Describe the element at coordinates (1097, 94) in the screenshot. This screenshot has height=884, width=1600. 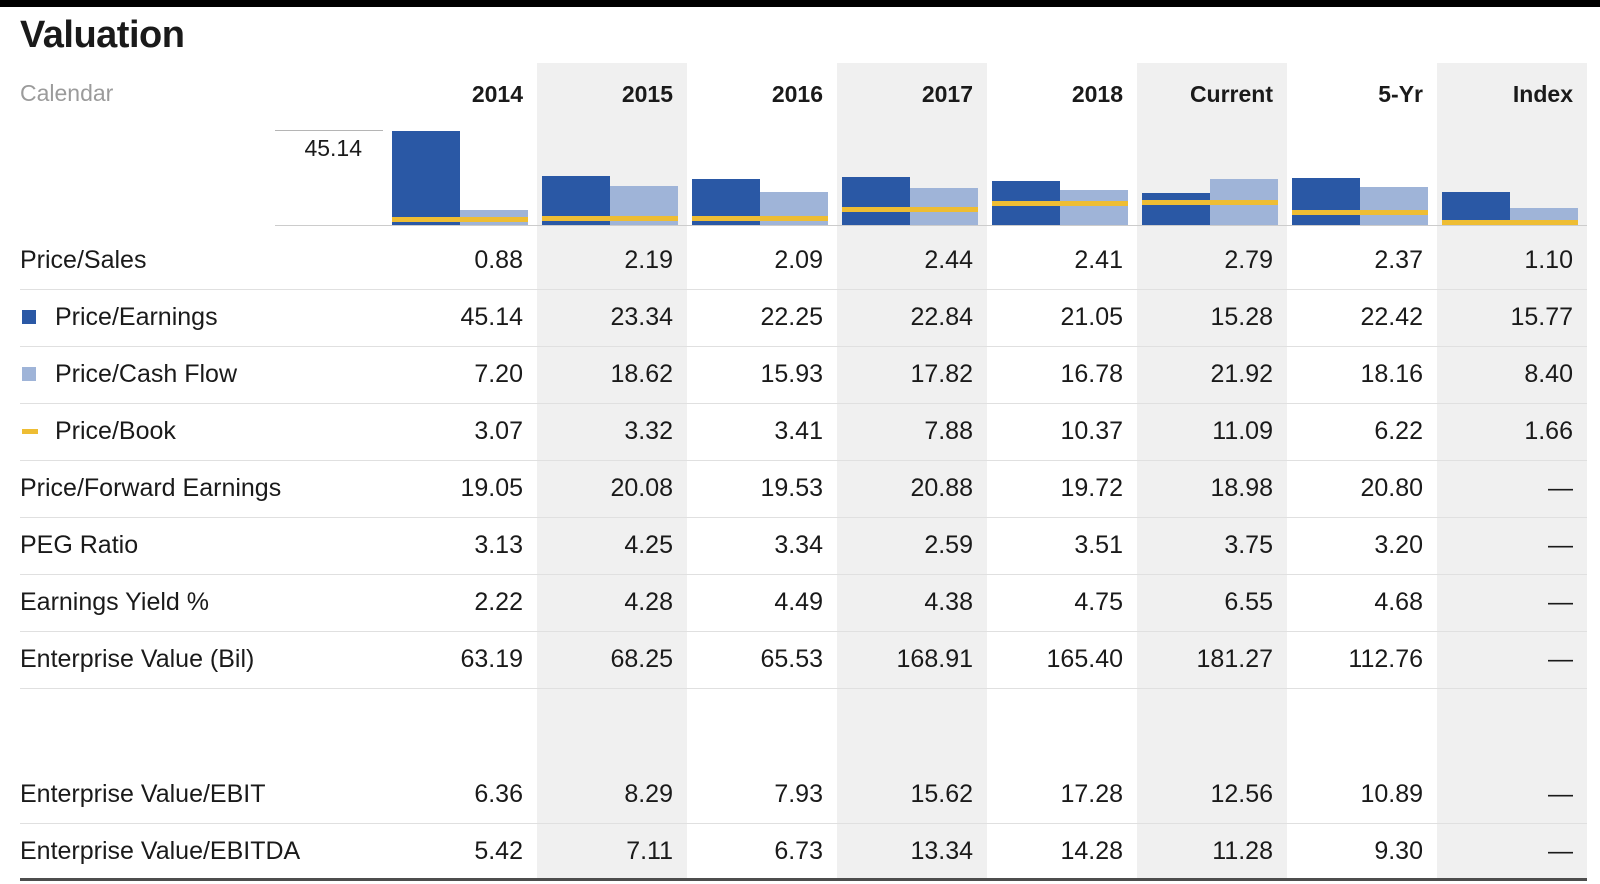
I see `column-header-2018: 2018` at that location.